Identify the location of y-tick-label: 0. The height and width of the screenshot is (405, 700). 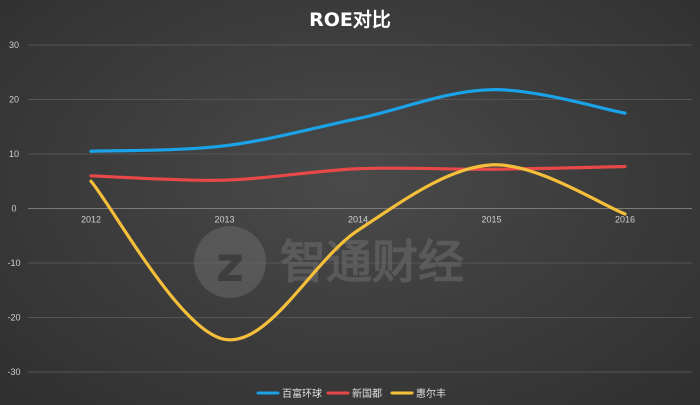
(13, 209).